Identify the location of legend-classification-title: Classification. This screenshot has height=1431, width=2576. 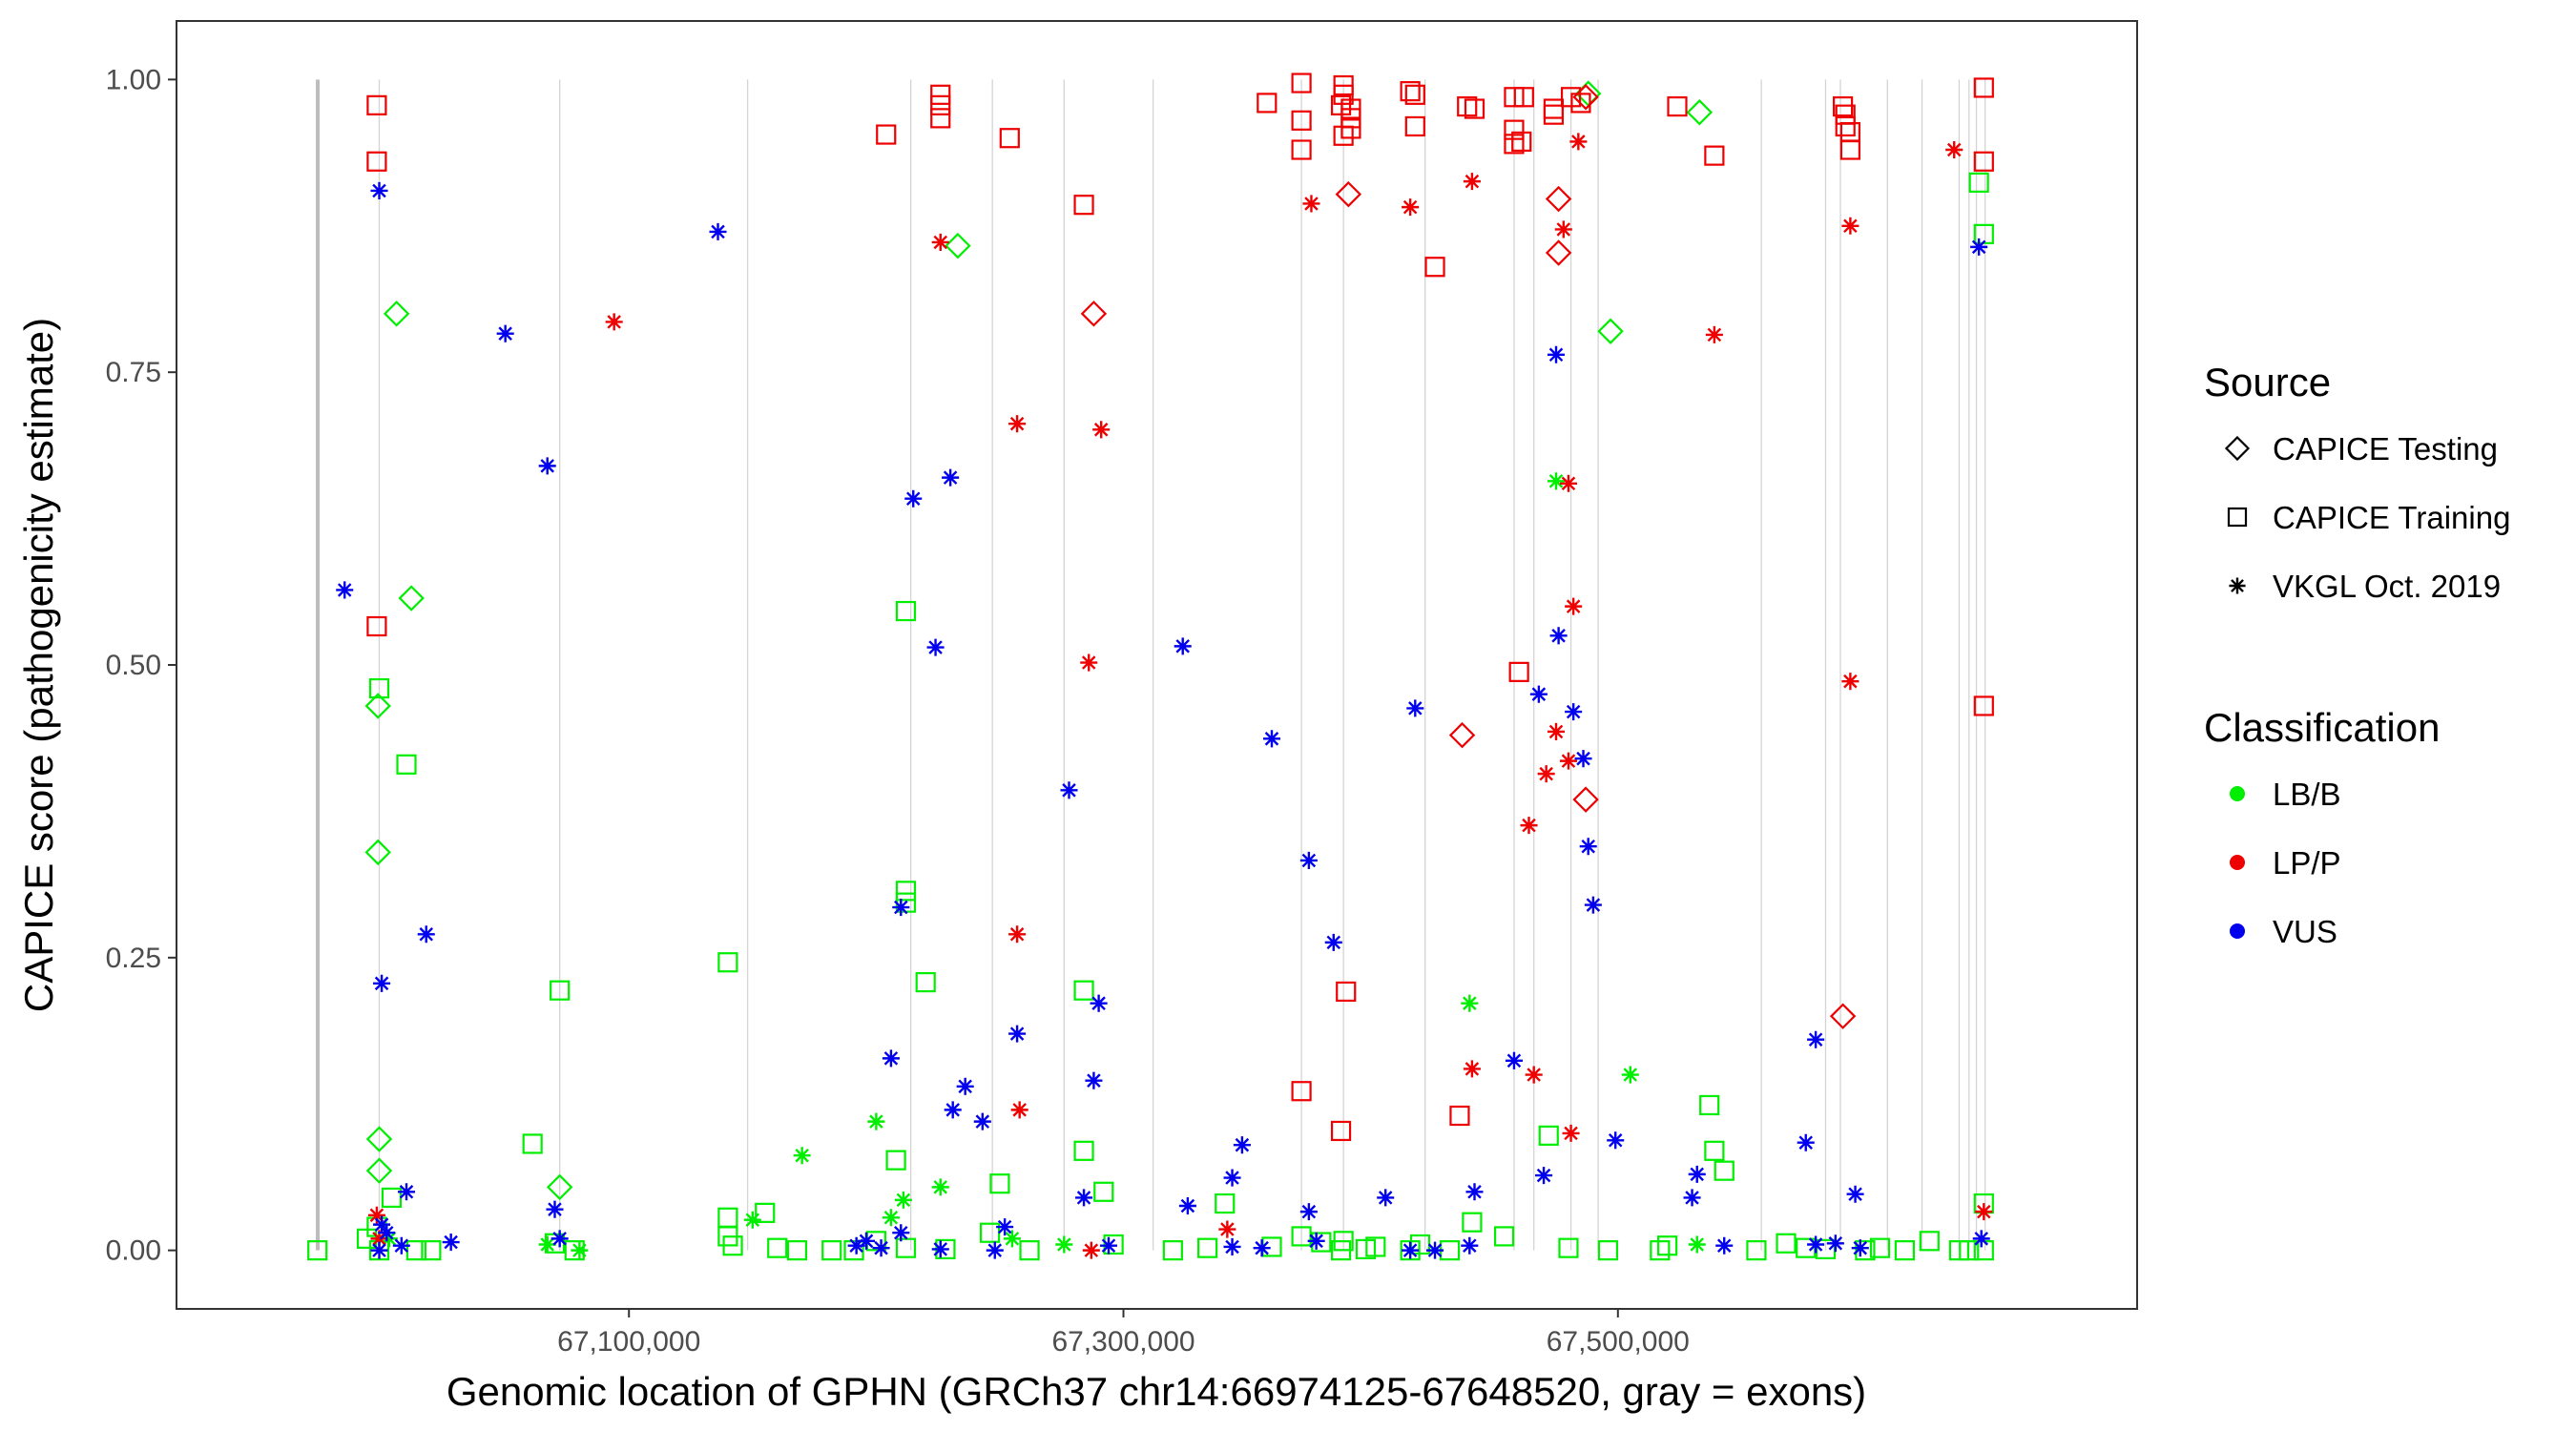
(2322, 727).